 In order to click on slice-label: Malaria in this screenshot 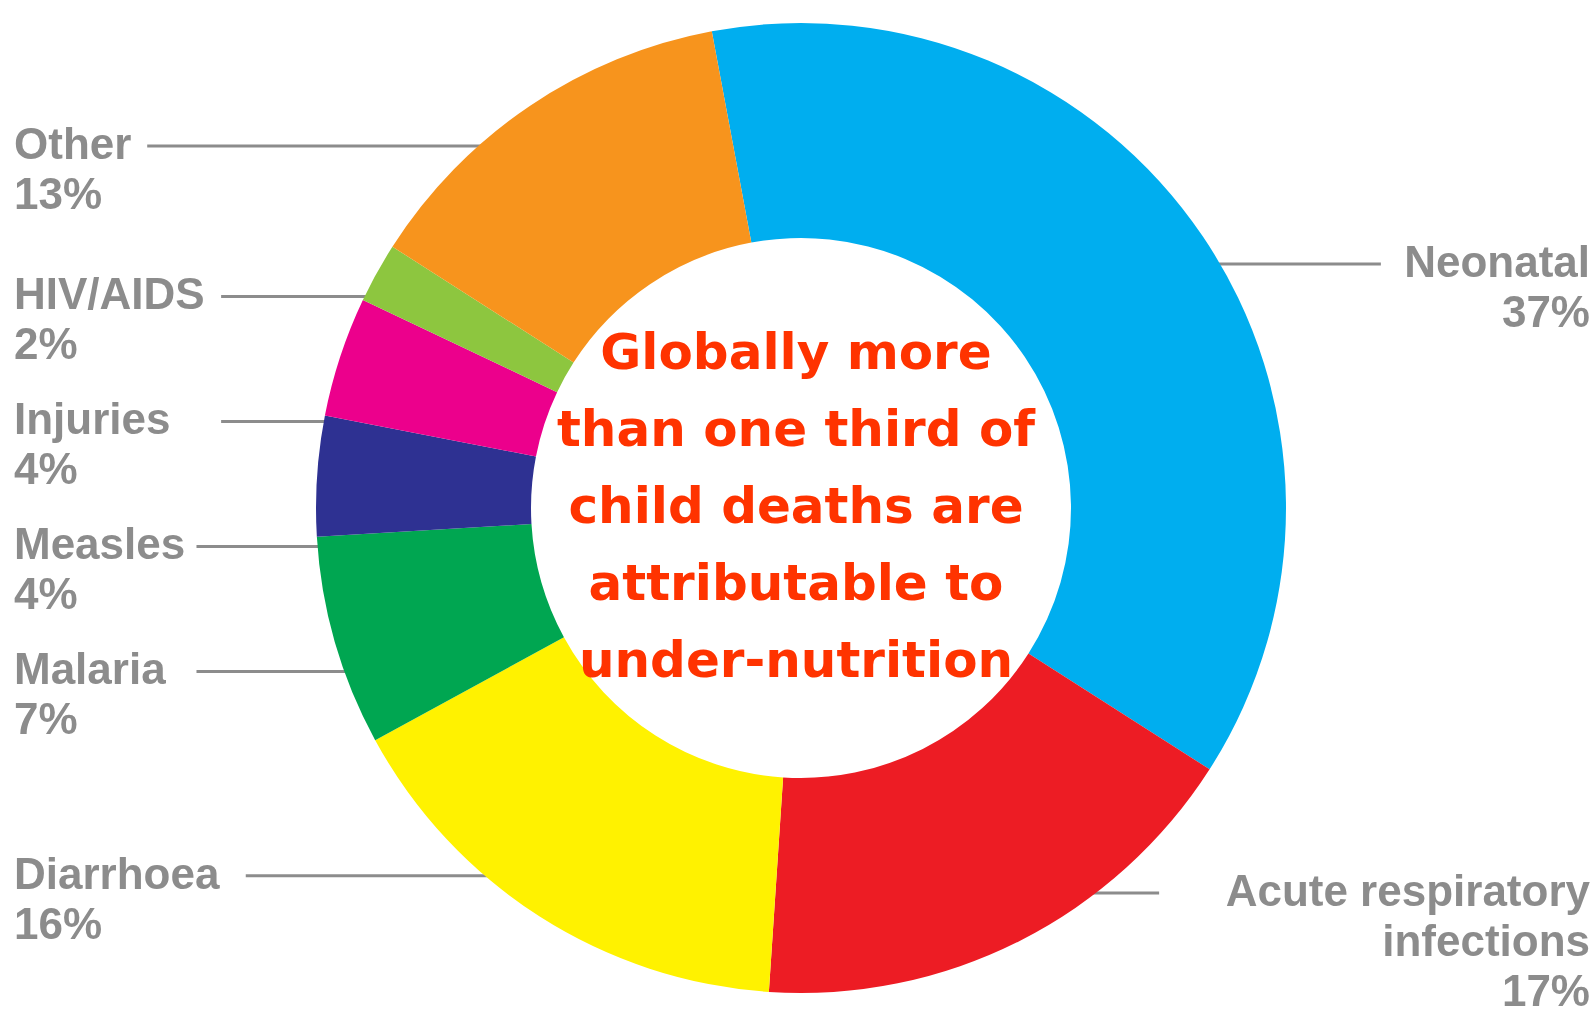, I will do `click(90, 669)`.